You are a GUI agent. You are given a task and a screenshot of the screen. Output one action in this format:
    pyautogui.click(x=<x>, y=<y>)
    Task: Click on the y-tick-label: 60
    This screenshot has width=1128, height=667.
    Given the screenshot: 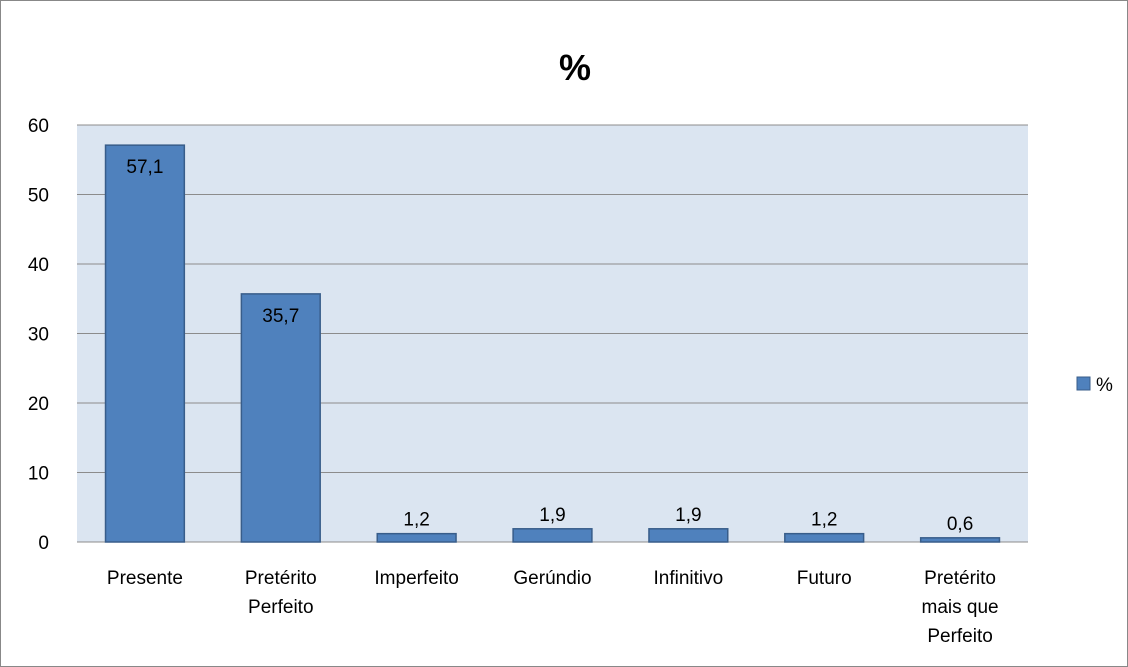 What is the action you would take?
    pyautogui.click(x=38, y=126)
    